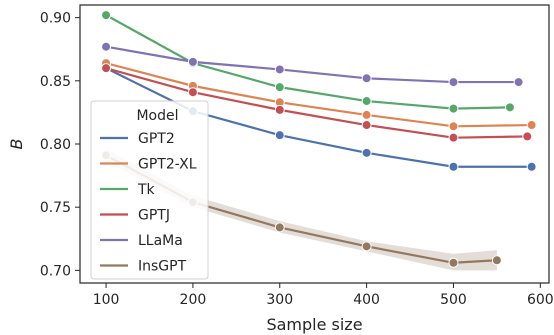  What do you see at coordinates (453, 300) in the screenshot?
I see `x-tick-label: 500` at bounding box center [453, 300].